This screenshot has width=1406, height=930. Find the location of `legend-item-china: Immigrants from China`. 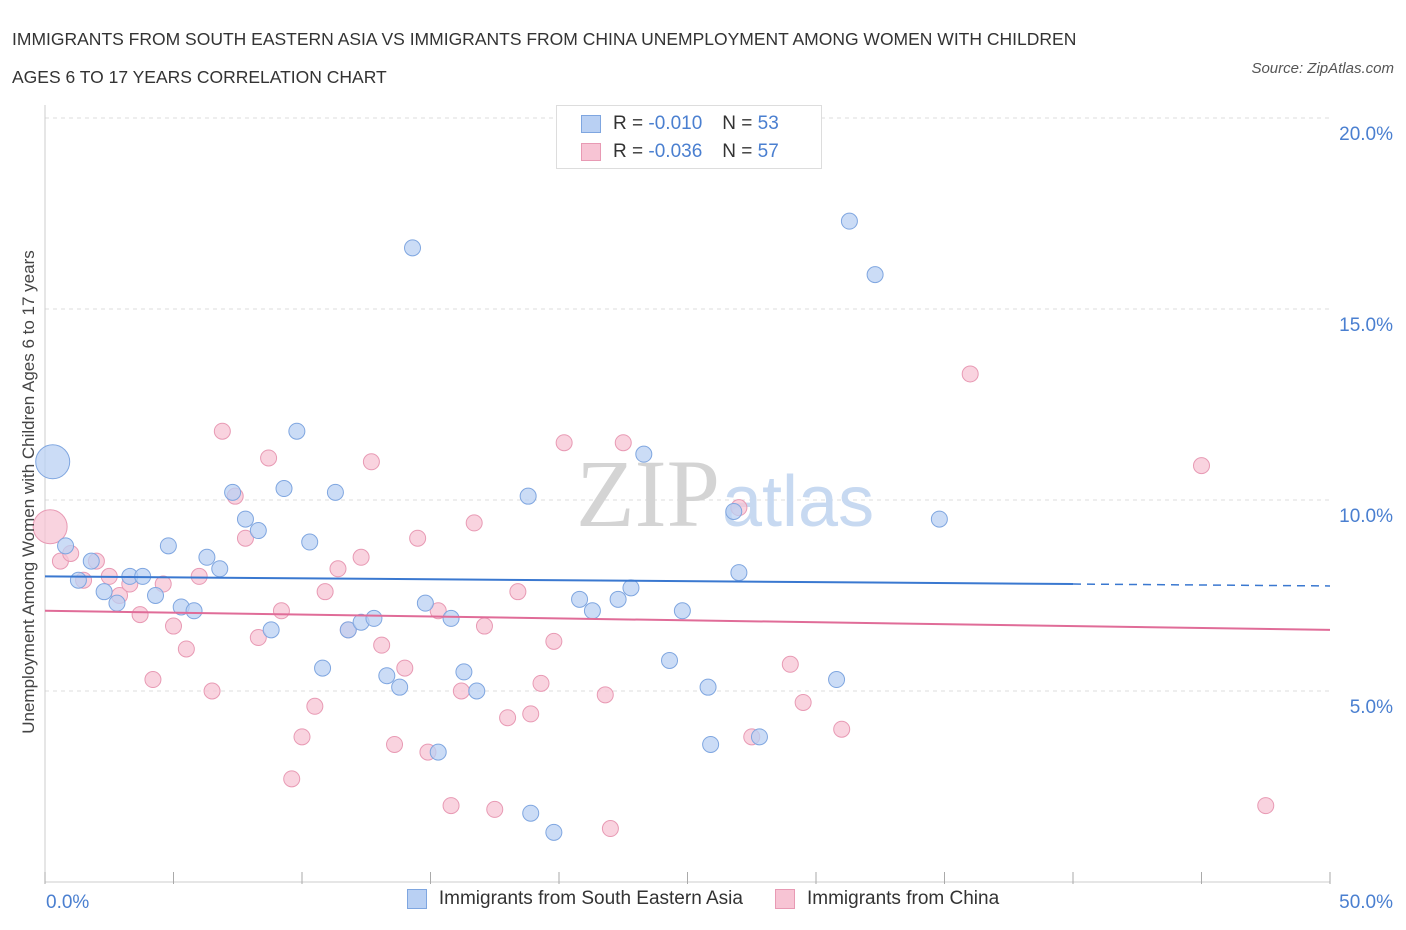

legend-item-china: Immigrants from China is located at coordinates (887, 899).